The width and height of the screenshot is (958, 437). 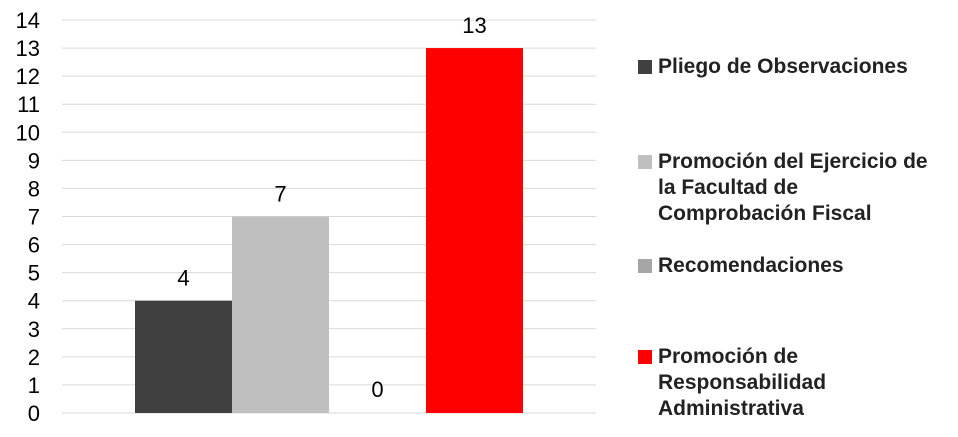 What do you see at coordinates (34, 160) in the screenshot?
I see `y-tick-label: 9` at bounding box center [34, 160].